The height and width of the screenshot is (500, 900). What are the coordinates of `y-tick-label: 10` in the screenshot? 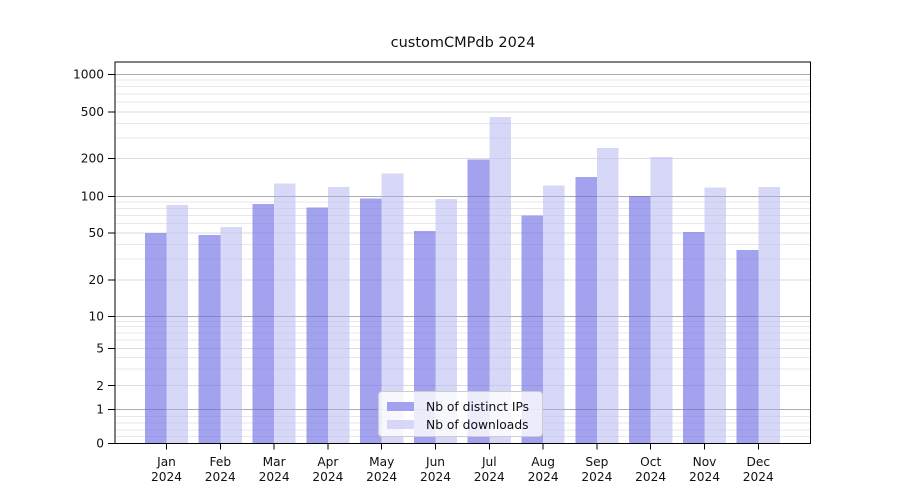 It's located at (96, 317).